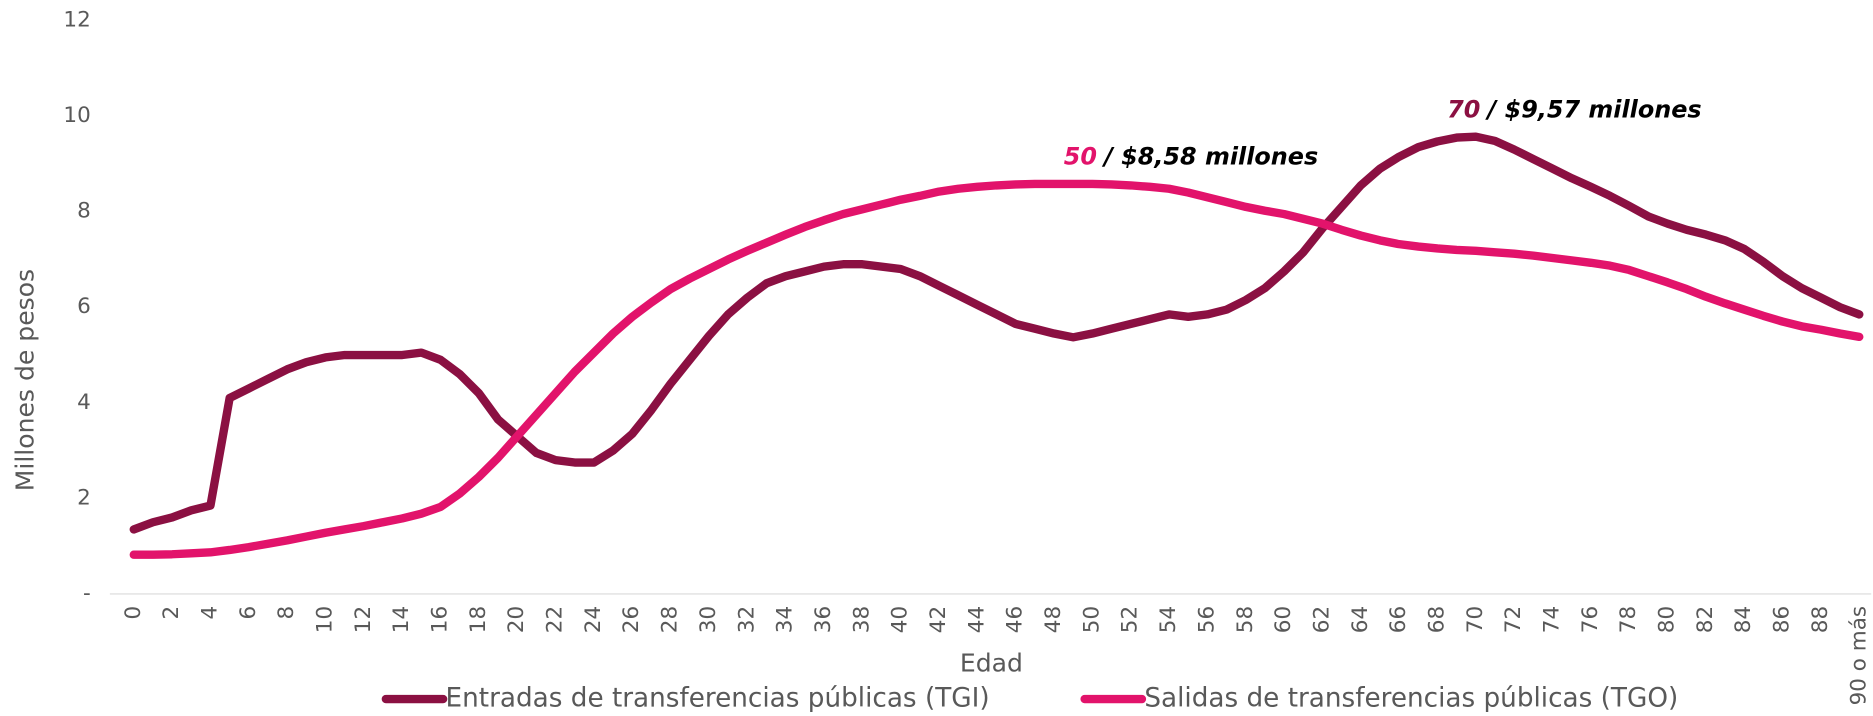  Describe the element at coordinates (976, 619) in the screenshot. I see `x-tick-label: 44` at that location.